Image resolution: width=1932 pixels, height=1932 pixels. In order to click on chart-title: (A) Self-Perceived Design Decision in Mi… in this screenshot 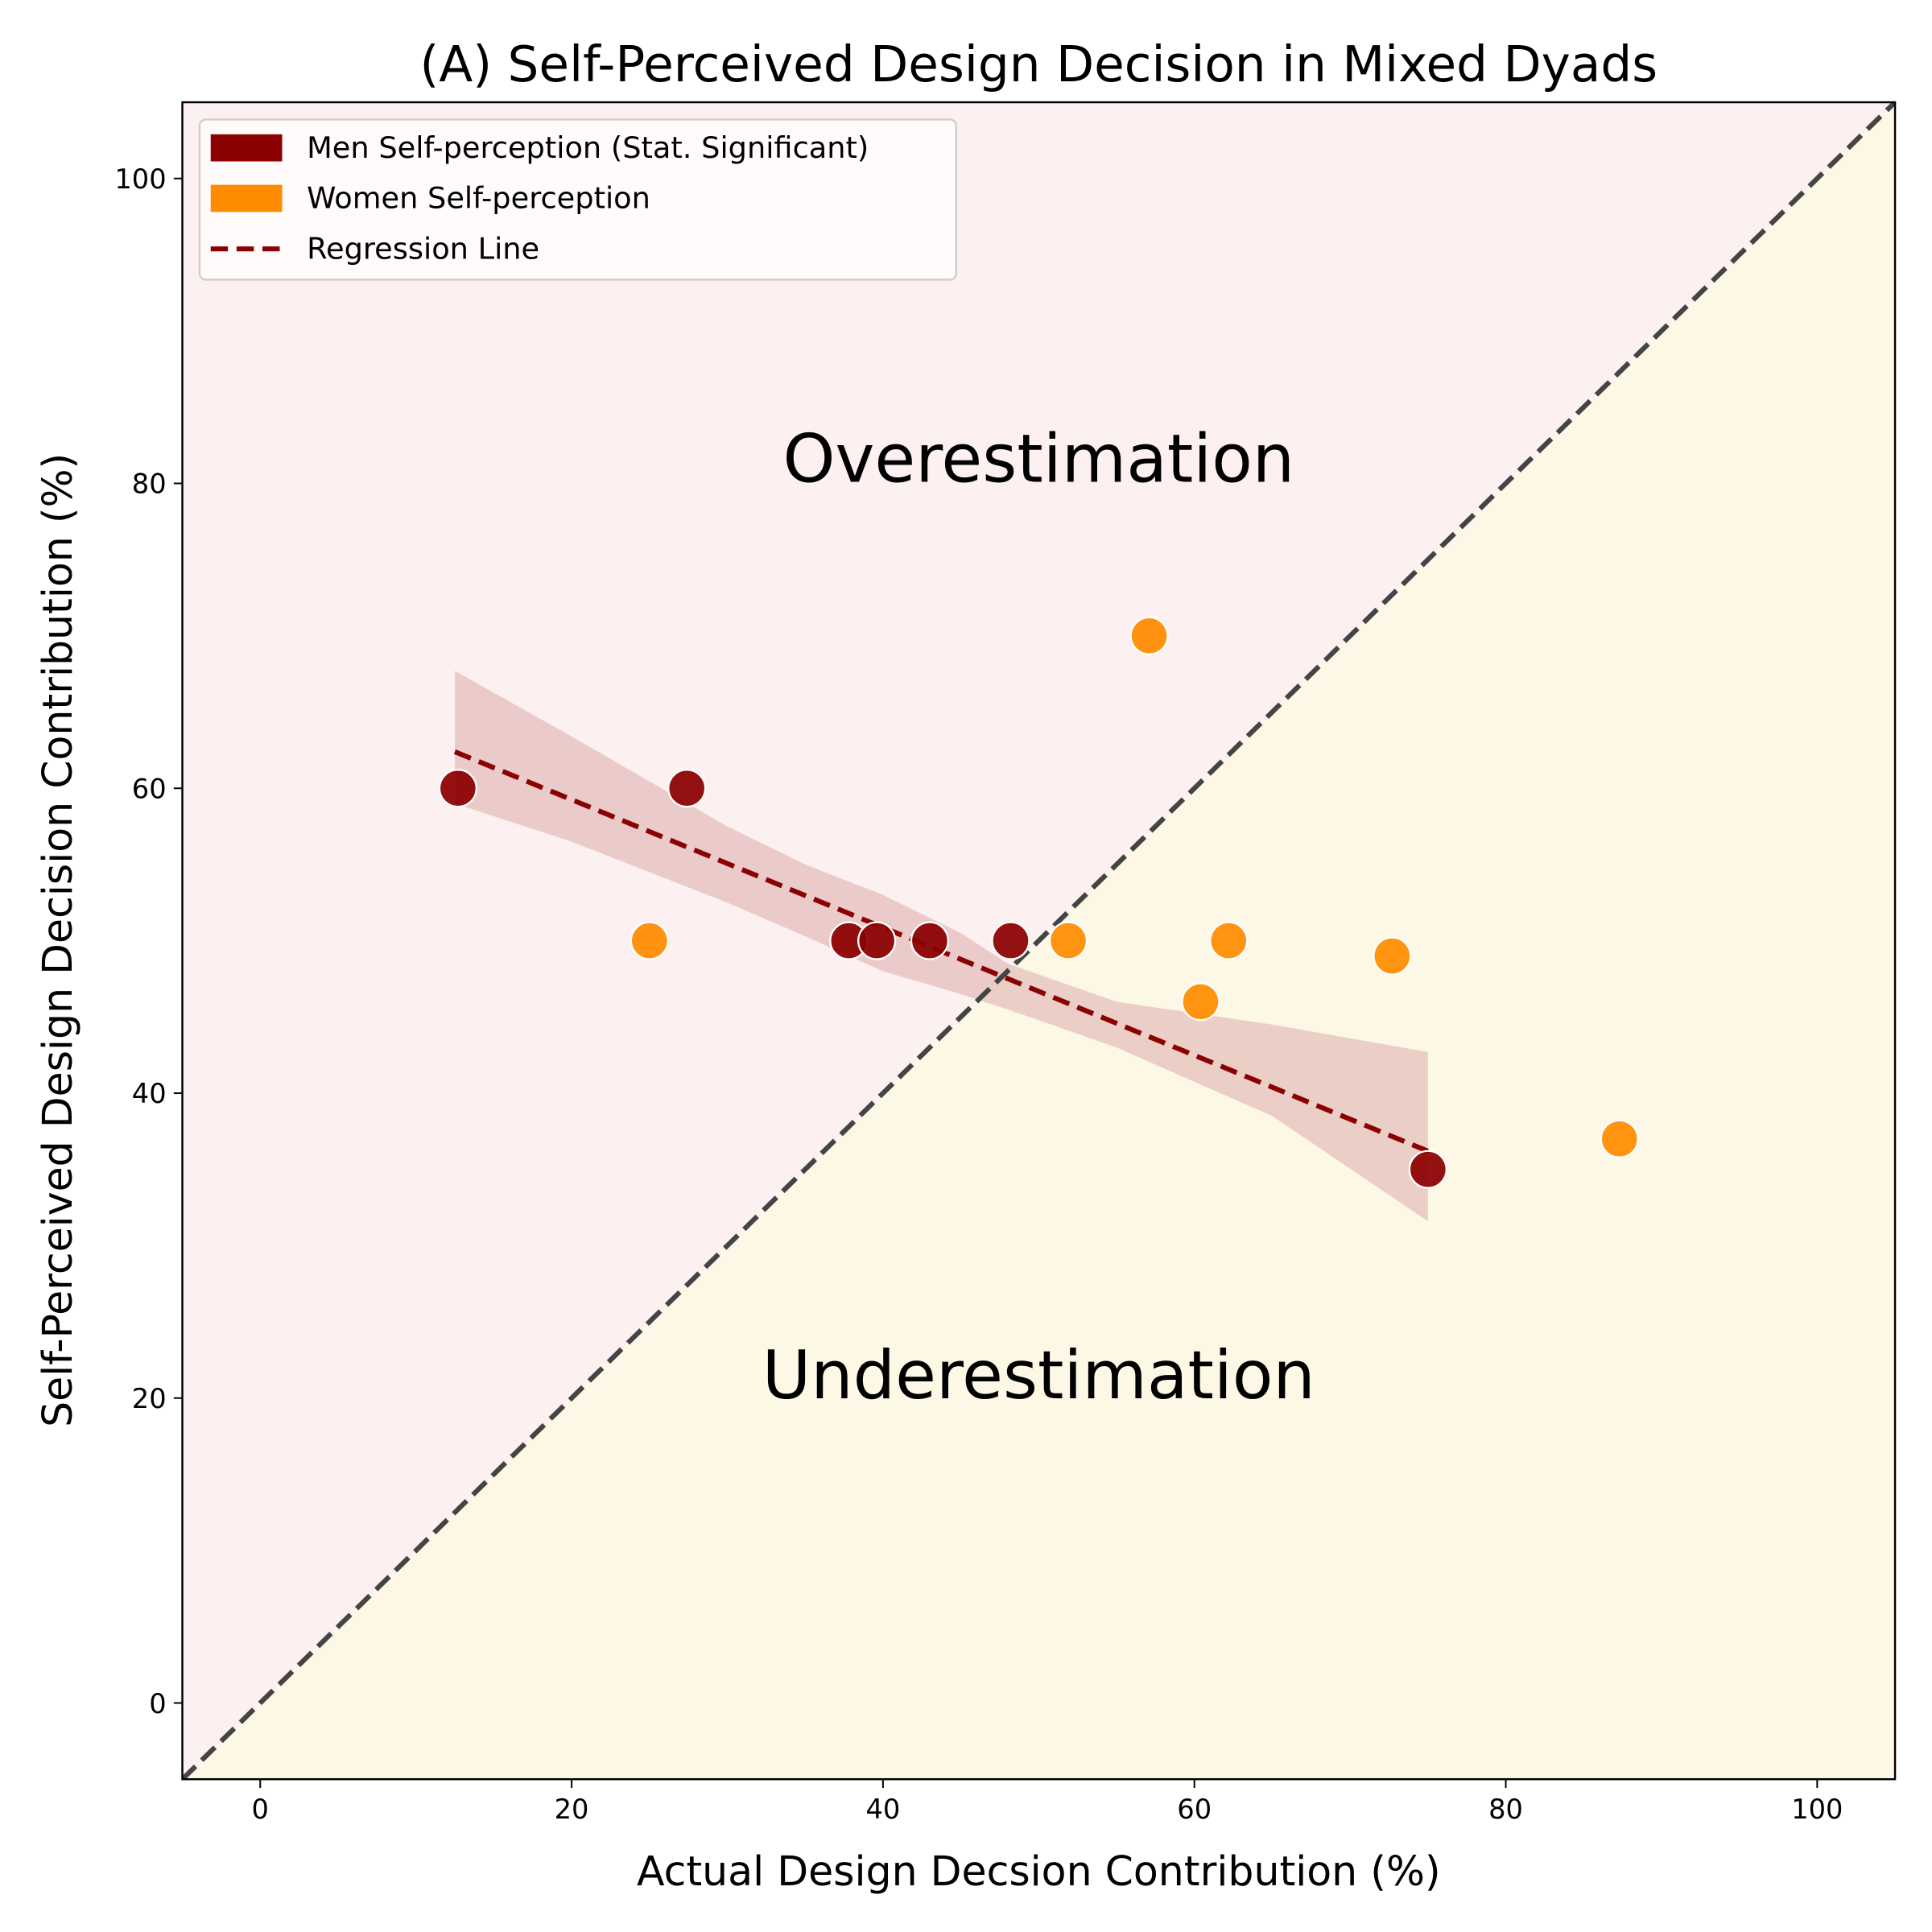, I will do `click(1038, 64)`.